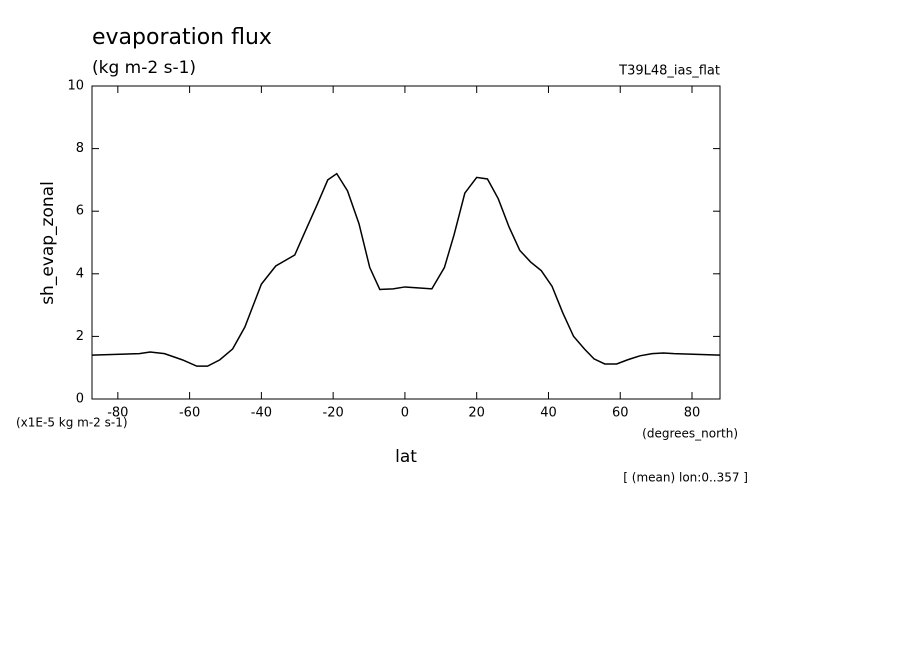 The width and height of the screenshot is (904, 654). I want to click on y-tick-label: 10, so click(75, 86).